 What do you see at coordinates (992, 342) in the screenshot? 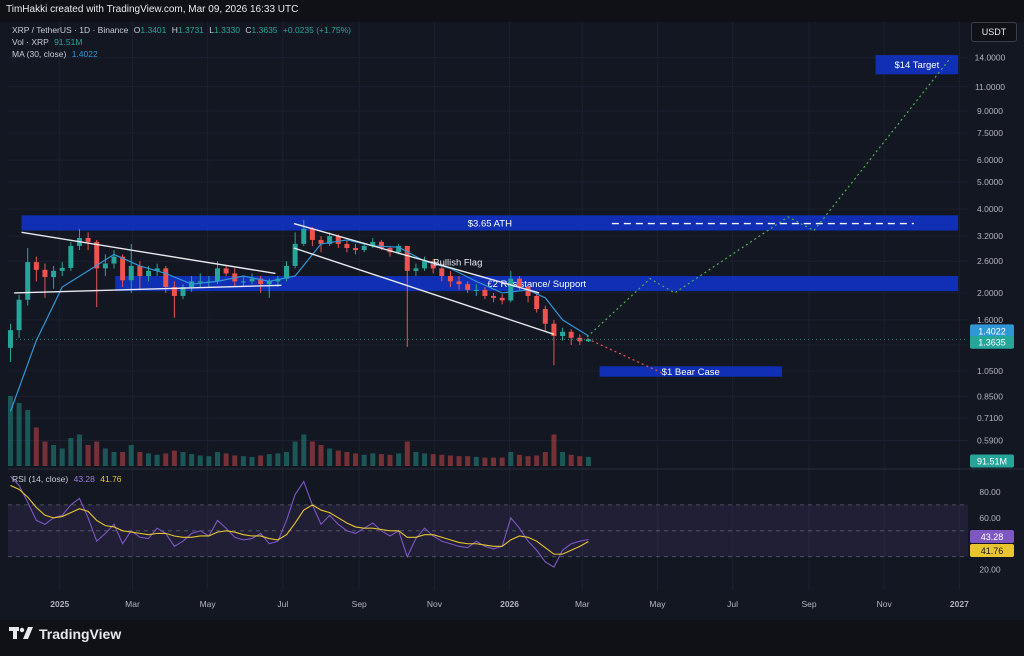
I see `last-price-badge-bg` at bounding box center [992, 342].